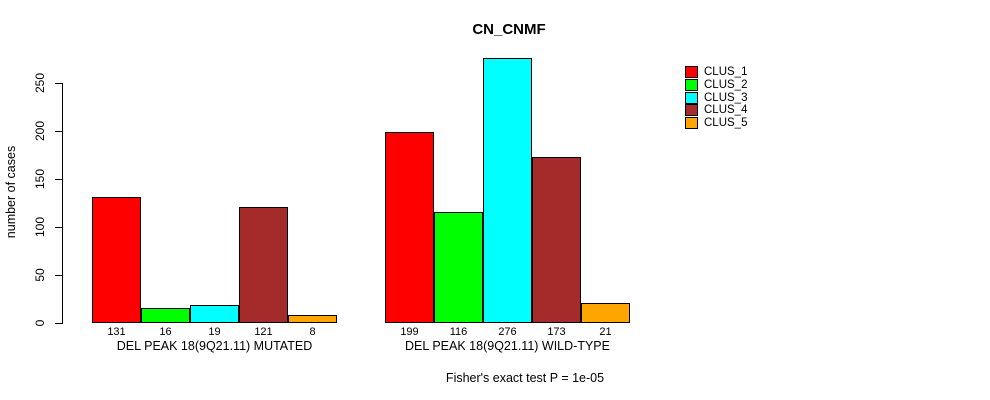 Image resolution: width=990 pixels, height=400 pixels. What do you see at coordinates (11, 192) in the screenshot?
I see `y-axis-label: number of cases` at bounding box center [11, 192].